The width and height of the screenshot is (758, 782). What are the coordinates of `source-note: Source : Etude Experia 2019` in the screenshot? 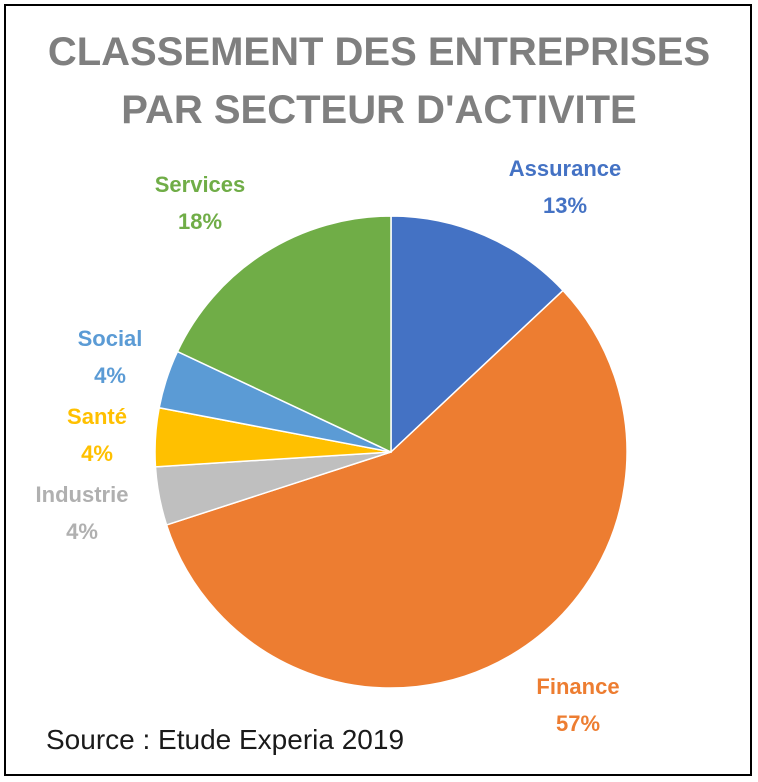 It's located at (225, 739).